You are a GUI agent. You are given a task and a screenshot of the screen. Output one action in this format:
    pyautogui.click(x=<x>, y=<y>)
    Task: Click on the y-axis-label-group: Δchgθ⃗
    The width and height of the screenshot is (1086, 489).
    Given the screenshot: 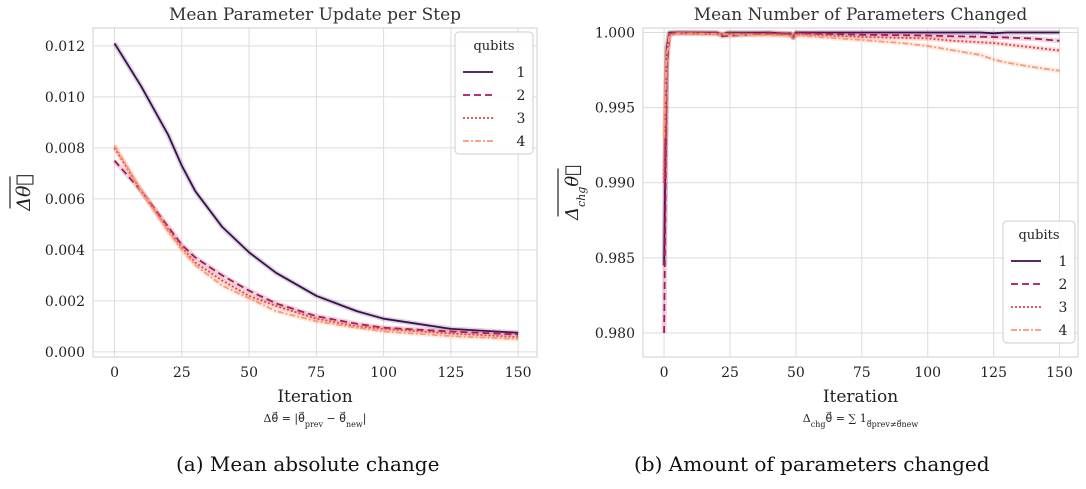 What is the action you would take?
    pyautogui.click(x=572, y=193)
    